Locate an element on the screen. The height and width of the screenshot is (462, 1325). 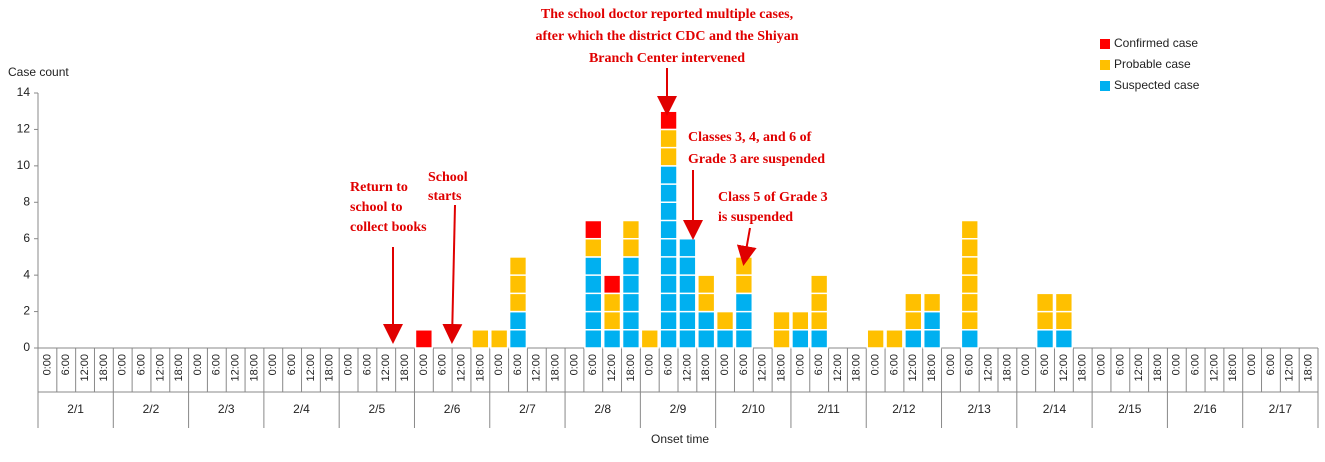
group-label: 2/16 is located at coordinates (1205, 409).